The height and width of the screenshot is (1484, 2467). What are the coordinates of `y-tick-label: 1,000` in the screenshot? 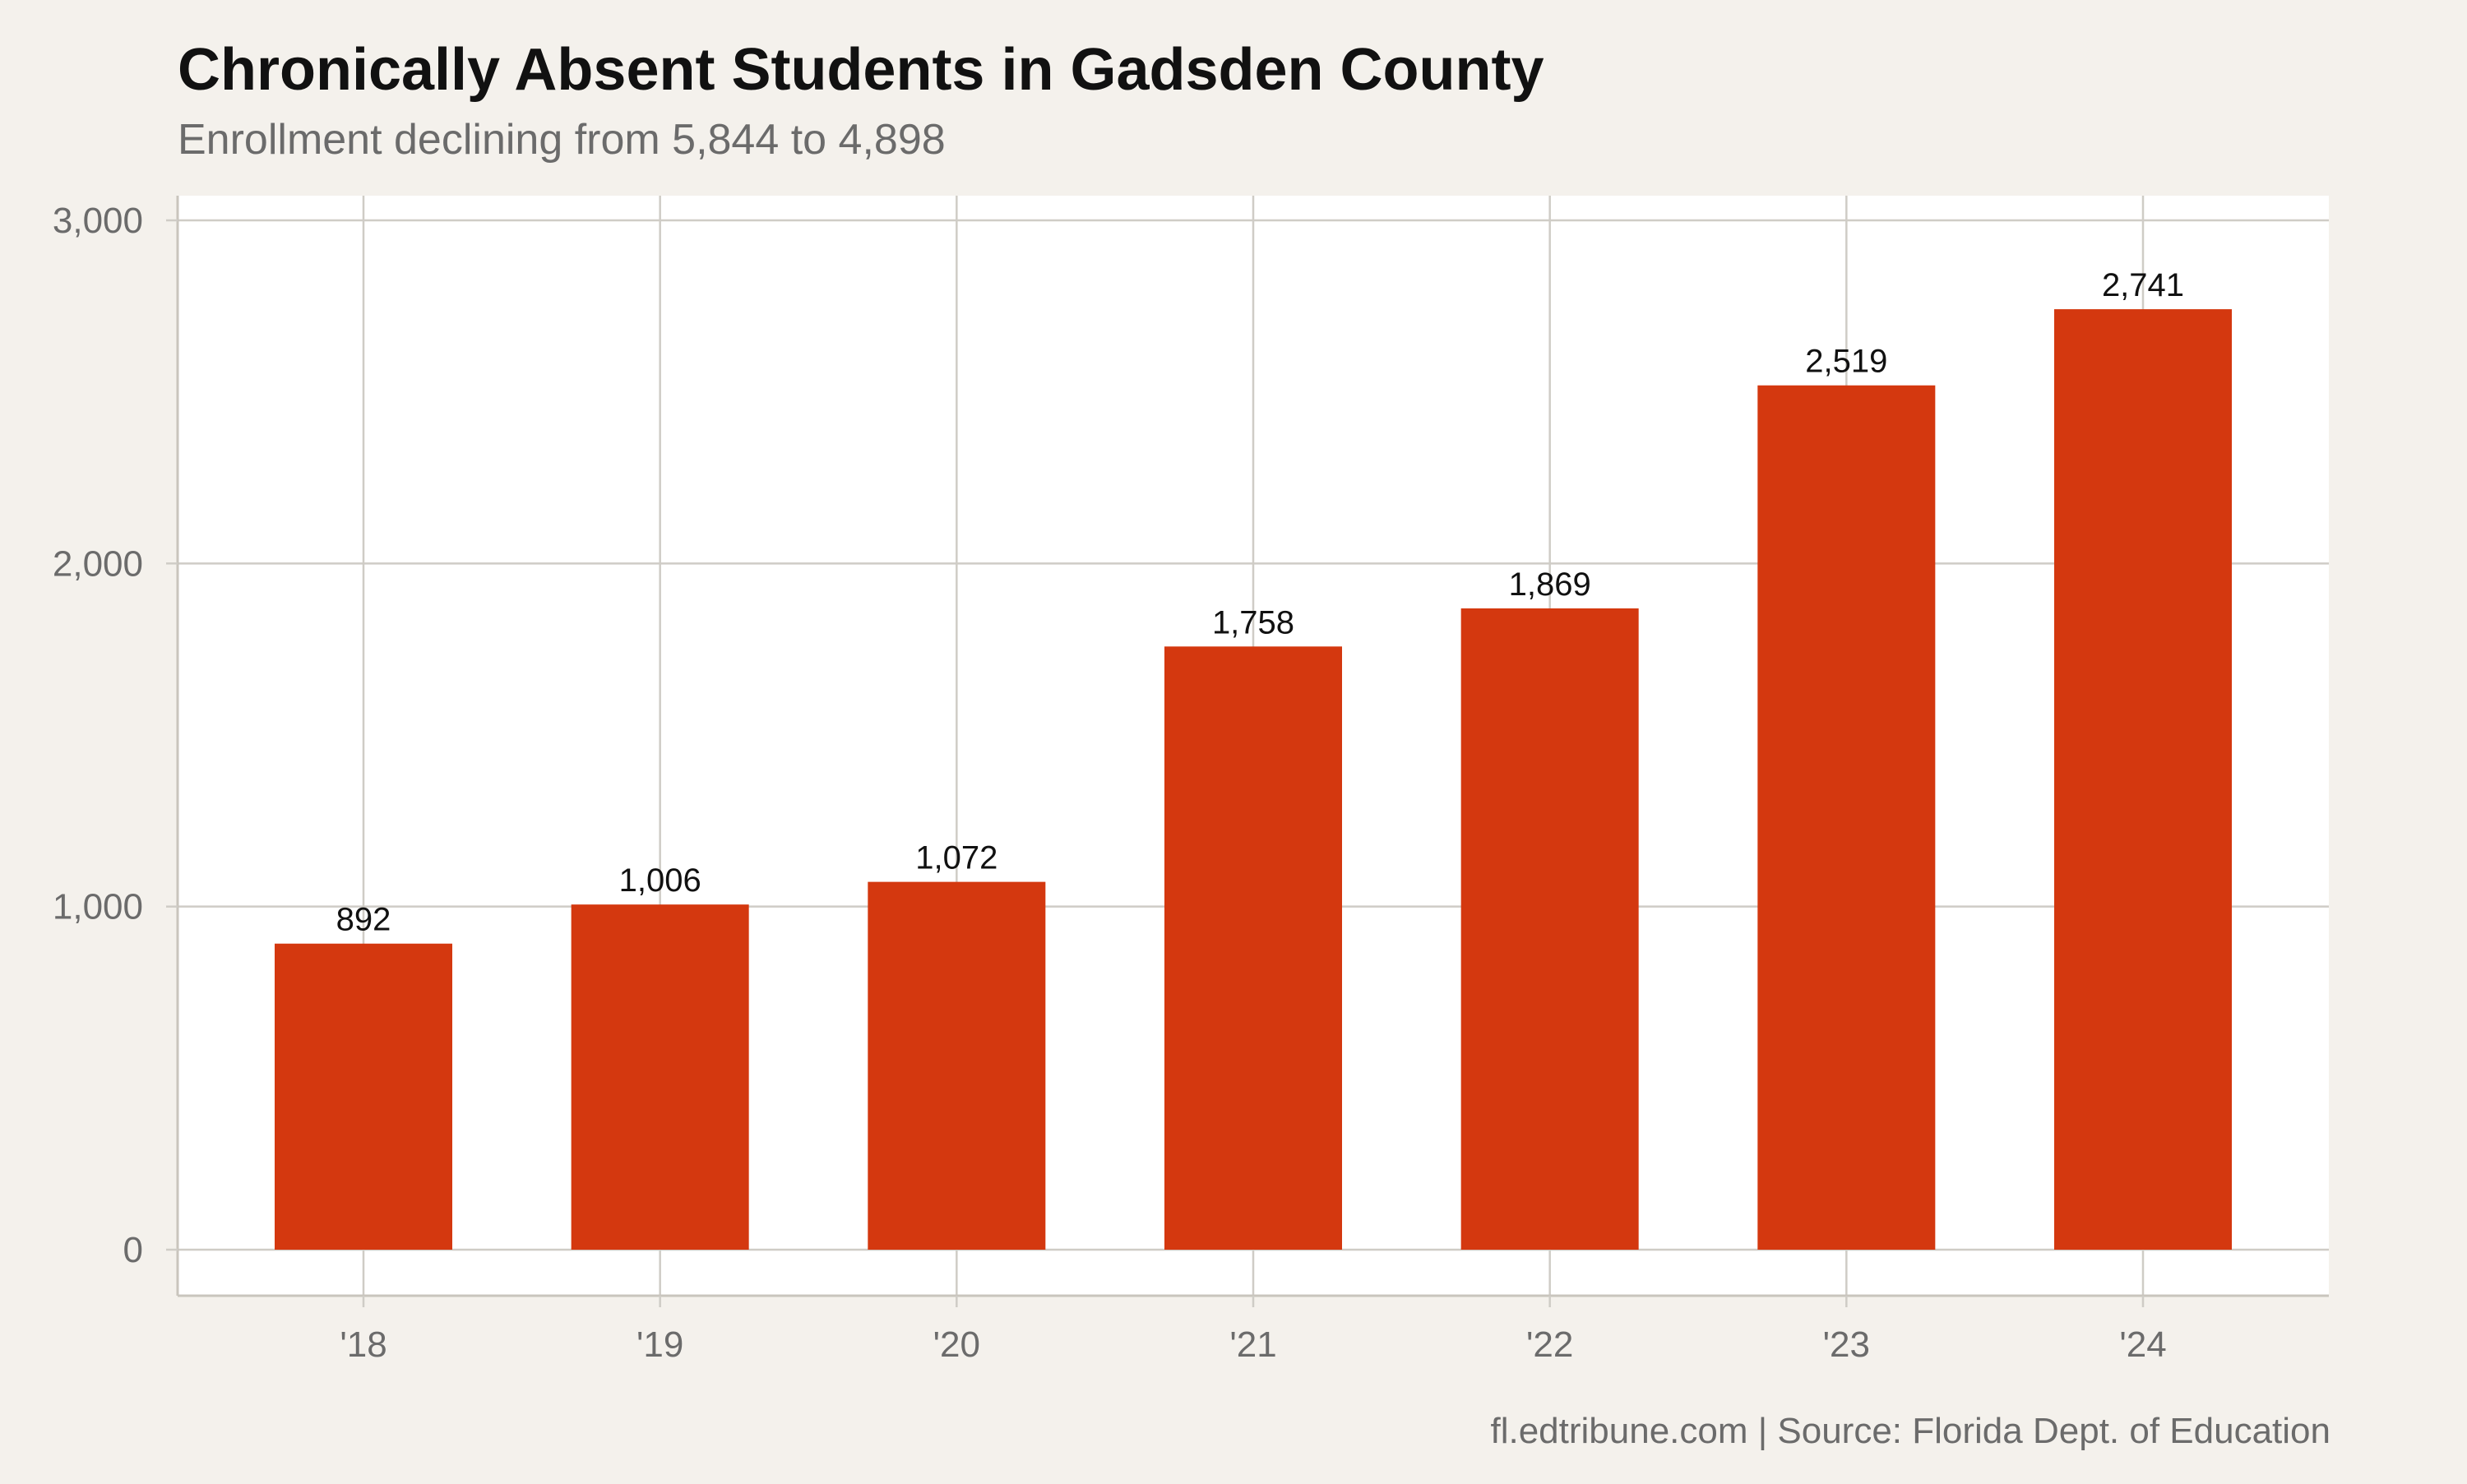 It's located at (98, 907).